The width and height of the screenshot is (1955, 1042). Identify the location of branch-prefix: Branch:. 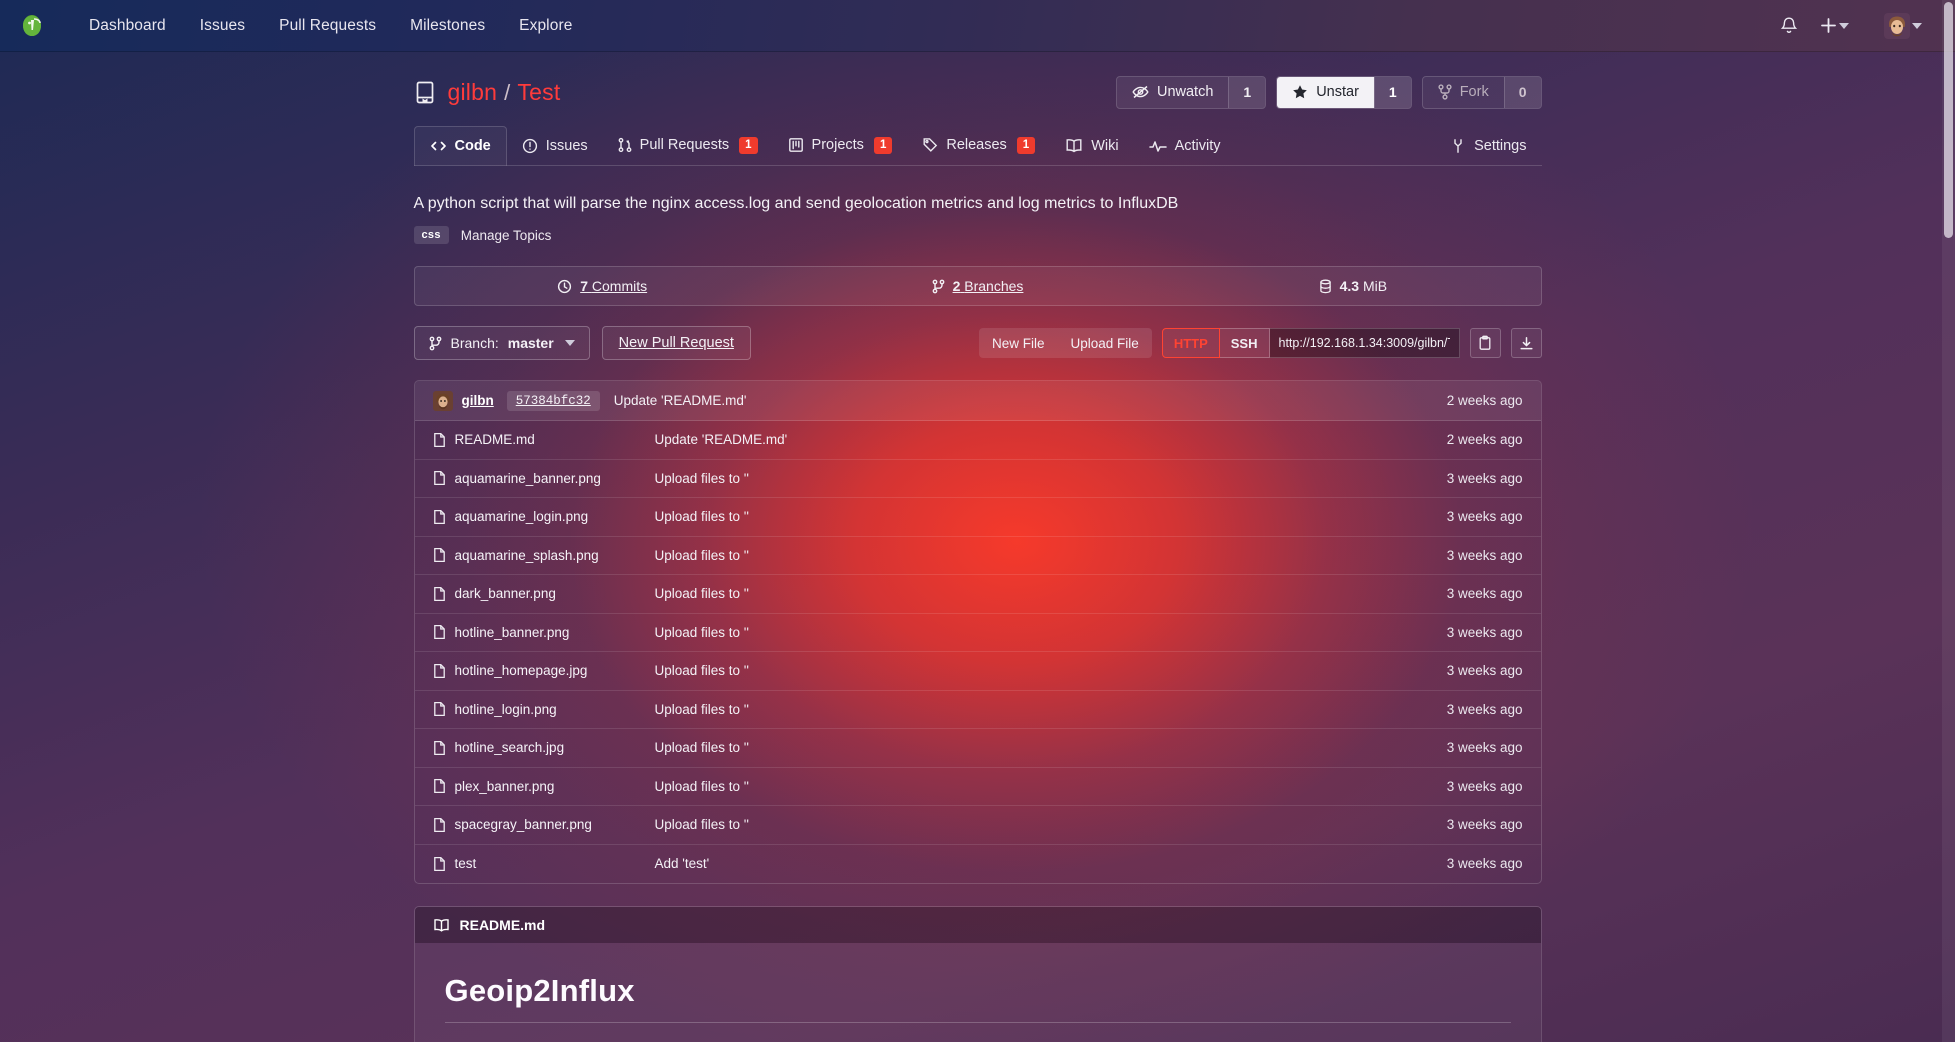
(474, 343).